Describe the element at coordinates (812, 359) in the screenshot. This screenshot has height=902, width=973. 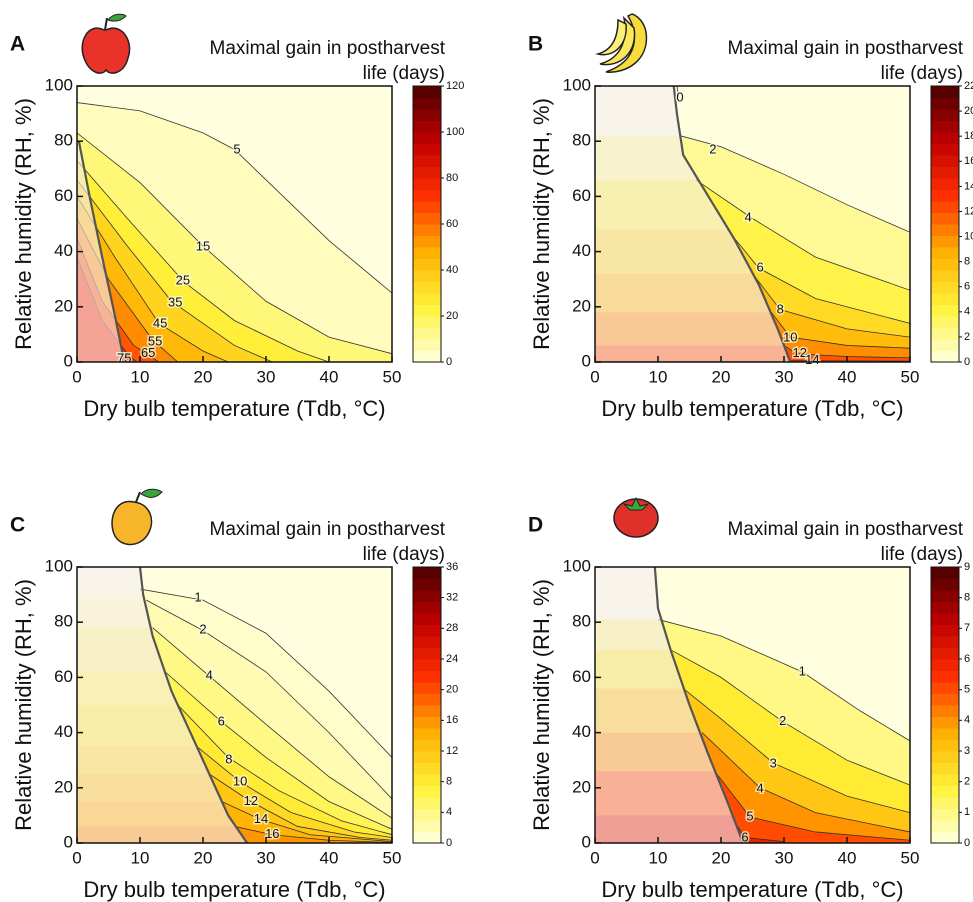
I see `contour-label: 14` at that location.